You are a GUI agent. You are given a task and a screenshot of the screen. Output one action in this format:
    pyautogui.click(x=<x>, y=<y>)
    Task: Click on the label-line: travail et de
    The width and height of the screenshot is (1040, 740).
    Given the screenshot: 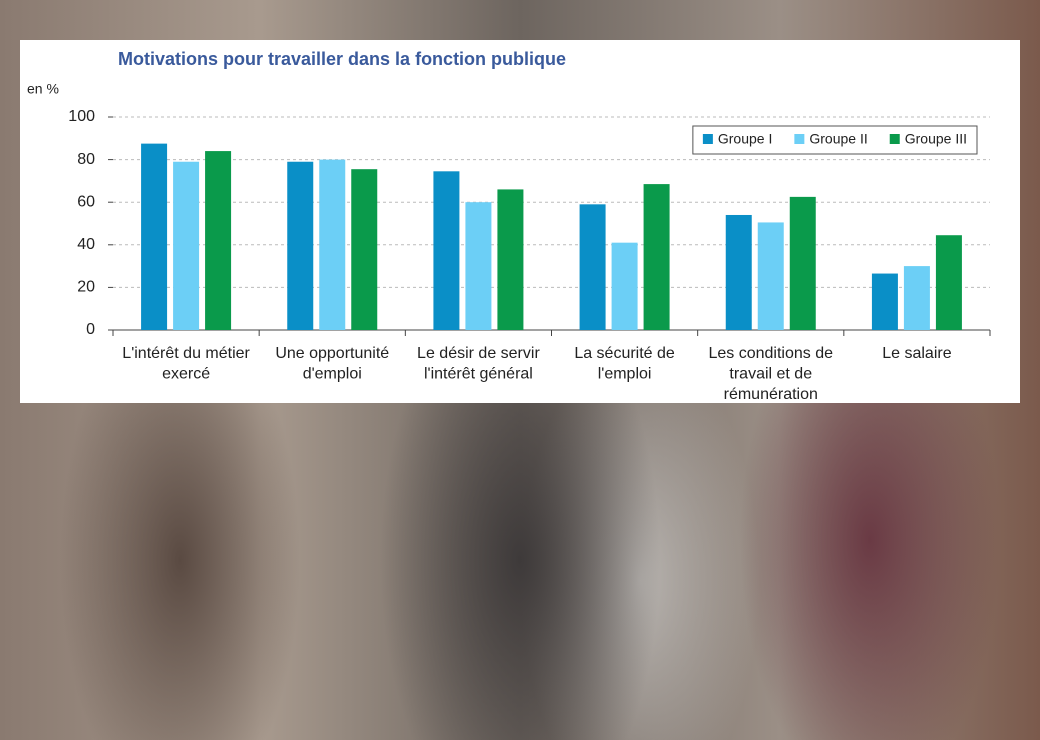 What is the action you would take?
    pyautogui.click(x=770, y=374)
    